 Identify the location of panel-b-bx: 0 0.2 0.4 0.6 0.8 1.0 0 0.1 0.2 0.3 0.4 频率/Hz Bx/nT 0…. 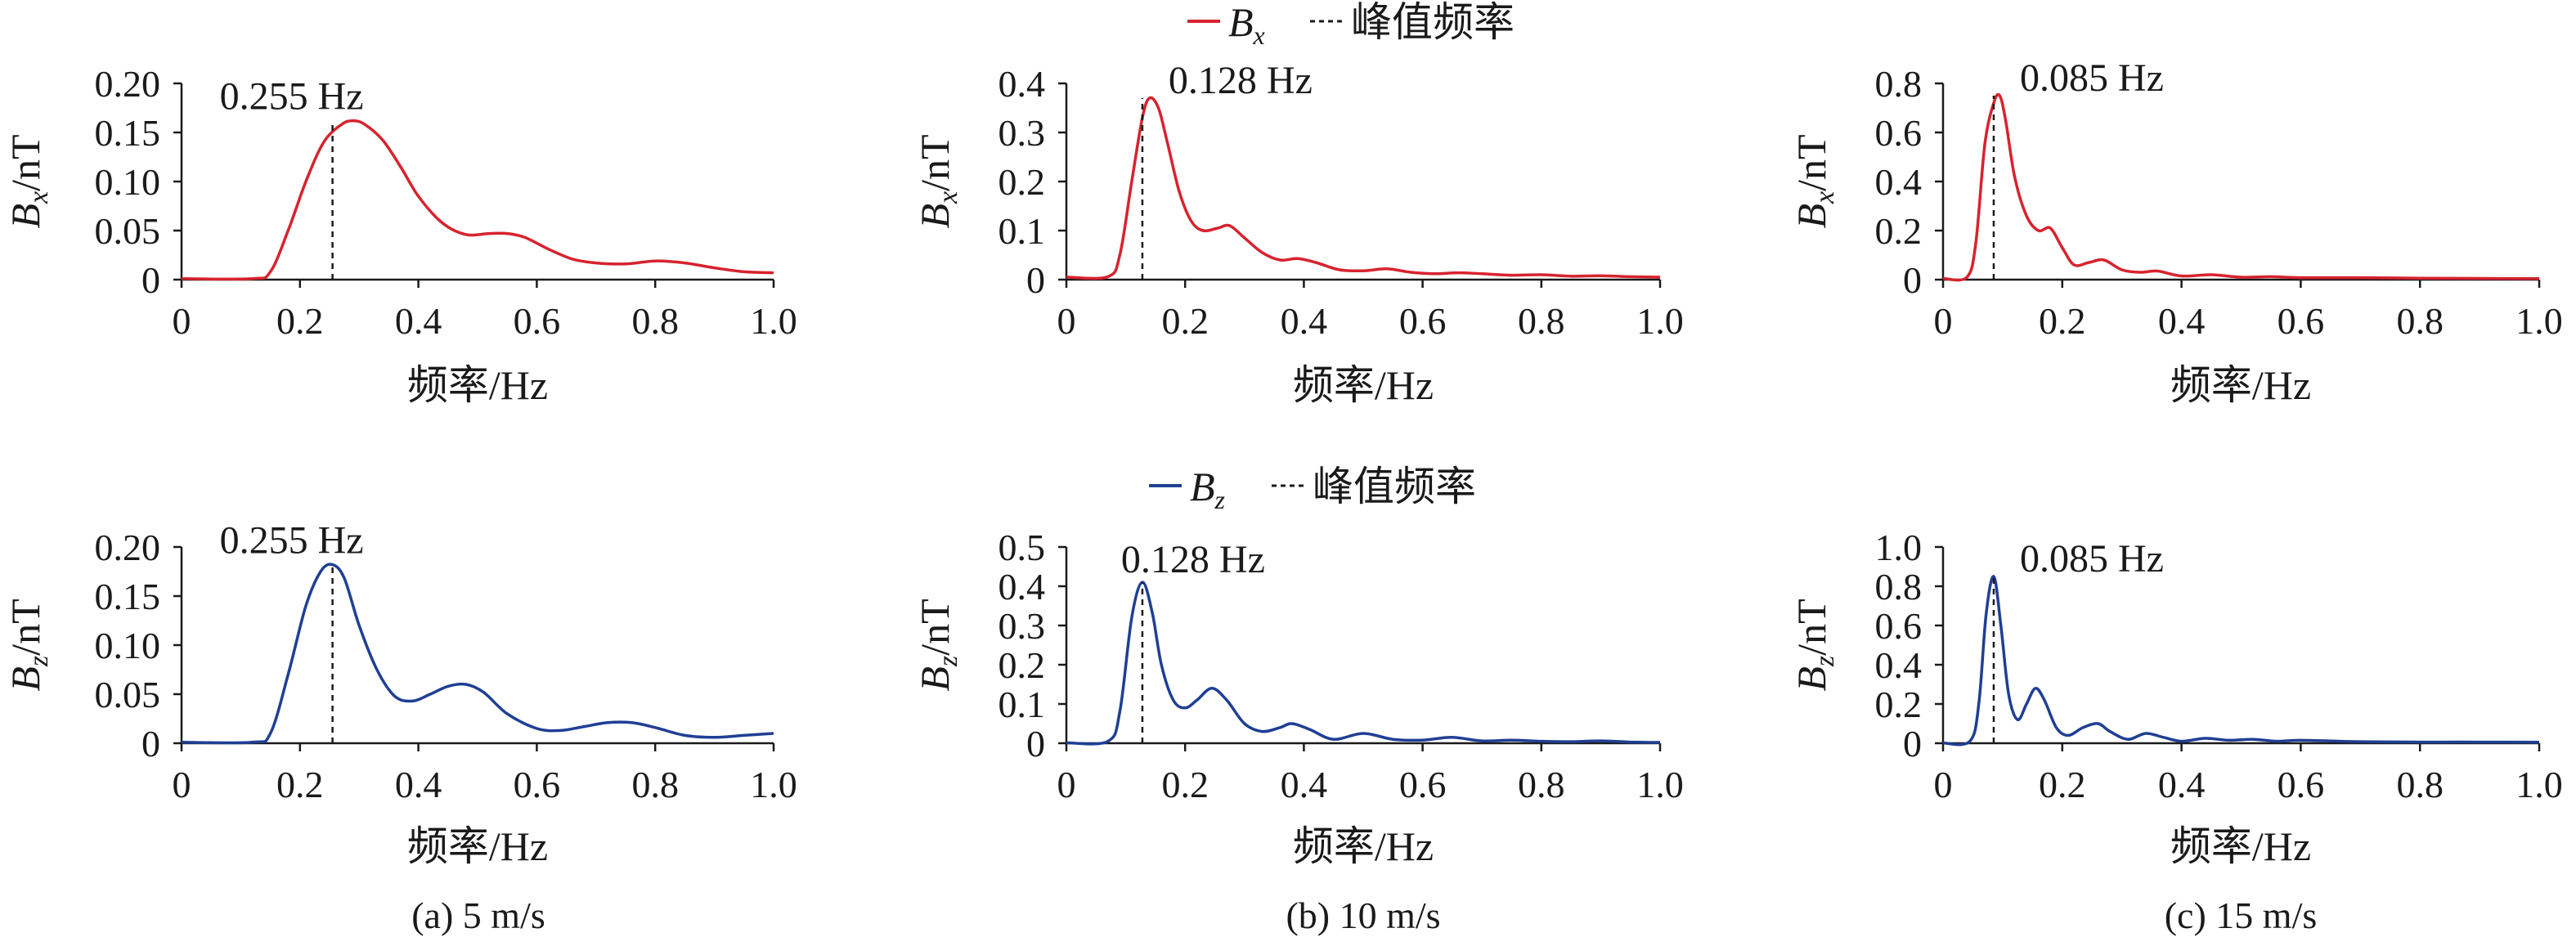
(1298, 233).